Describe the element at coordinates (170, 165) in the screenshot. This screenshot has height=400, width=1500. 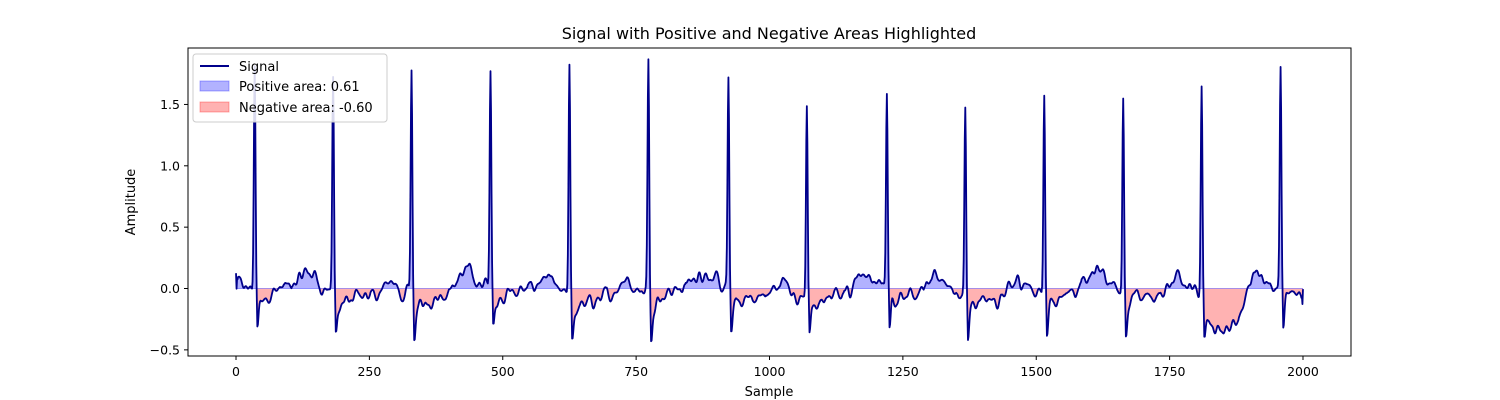
I see `y-tick-label: 1.0` at that location.